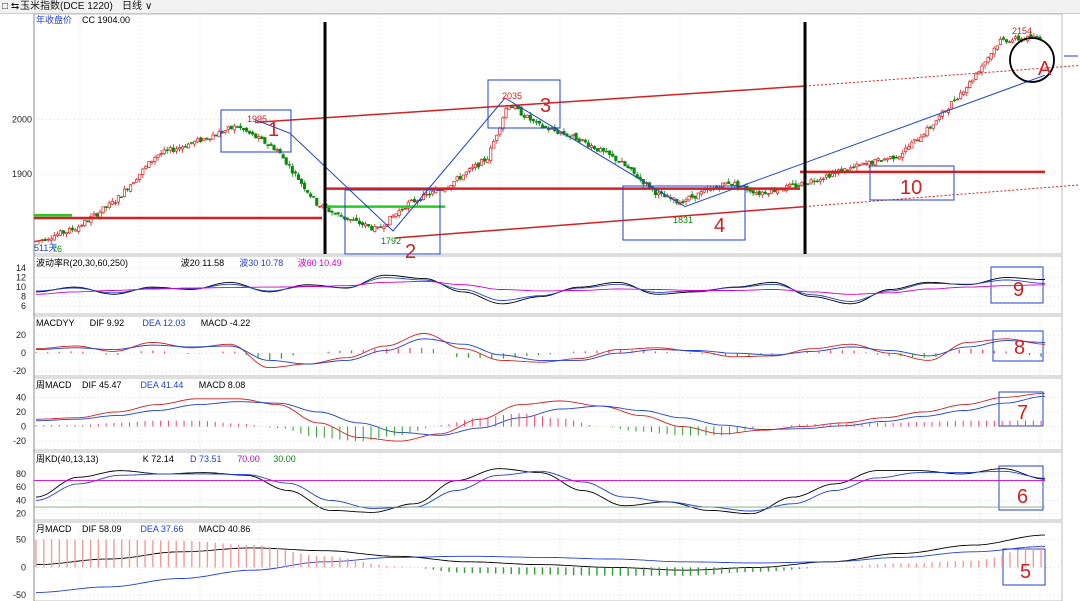 The image size is (1080, 601). I want to click on panel-header-v2: 波30 10.78, so click(261, 262).